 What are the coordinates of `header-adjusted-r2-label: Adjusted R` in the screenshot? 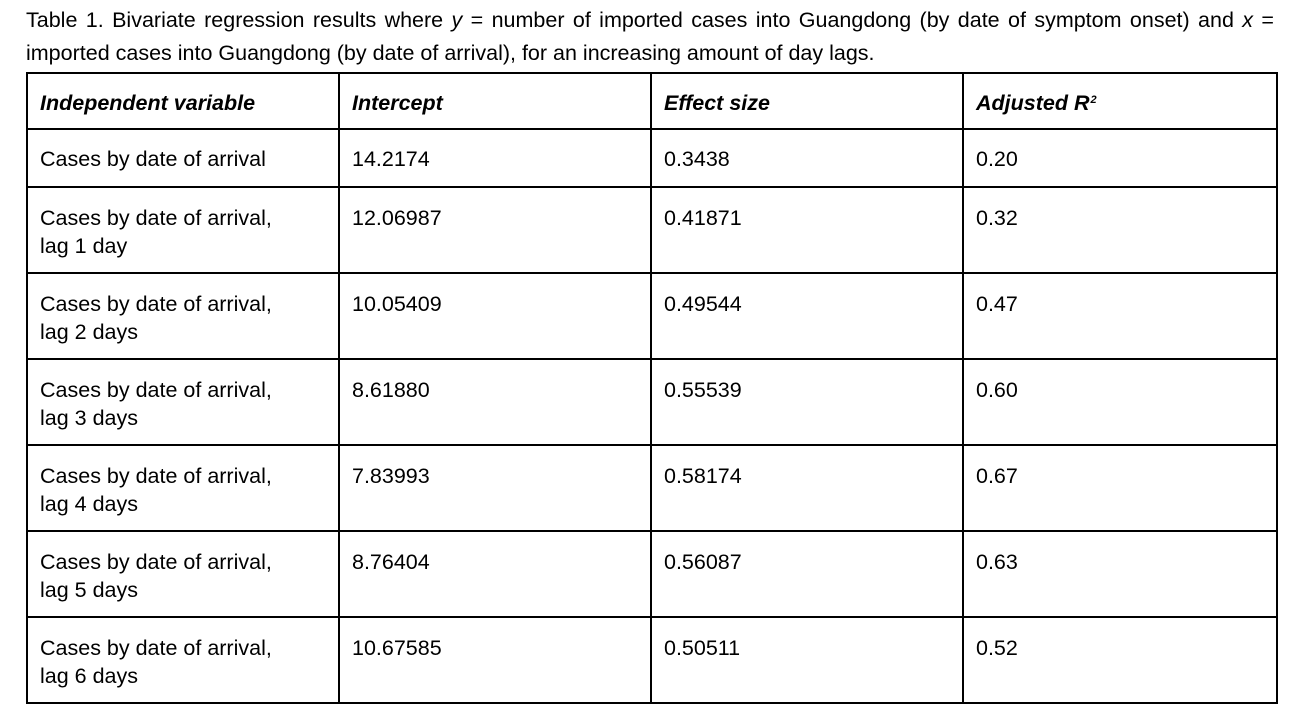 It's located at (1033, 103).